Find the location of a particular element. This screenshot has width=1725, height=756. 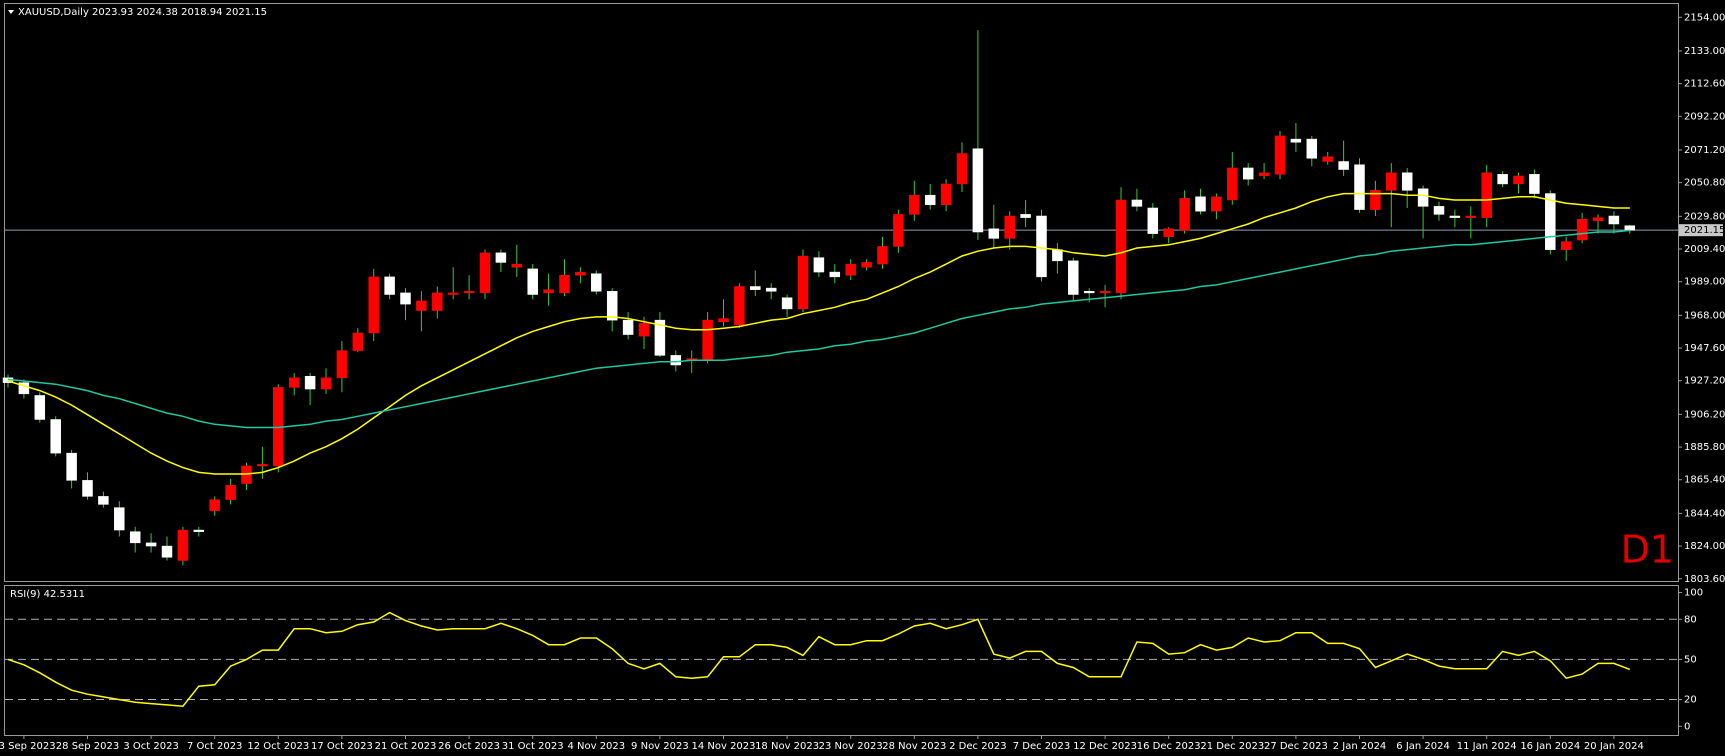

y-tick-label: 20 is located at coordinates (1690, 700).